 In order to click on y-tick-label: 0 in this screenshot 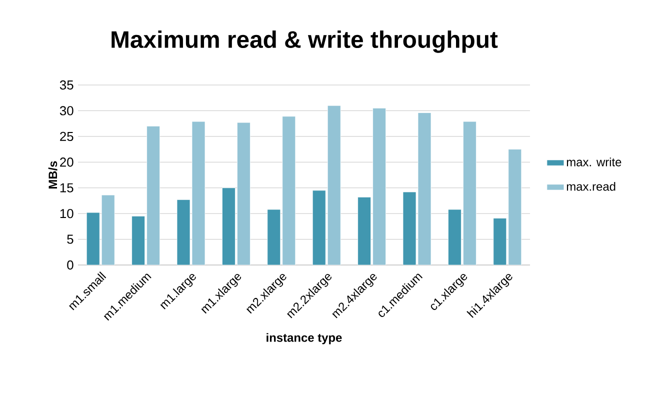, I will do `click(70, 265)`.